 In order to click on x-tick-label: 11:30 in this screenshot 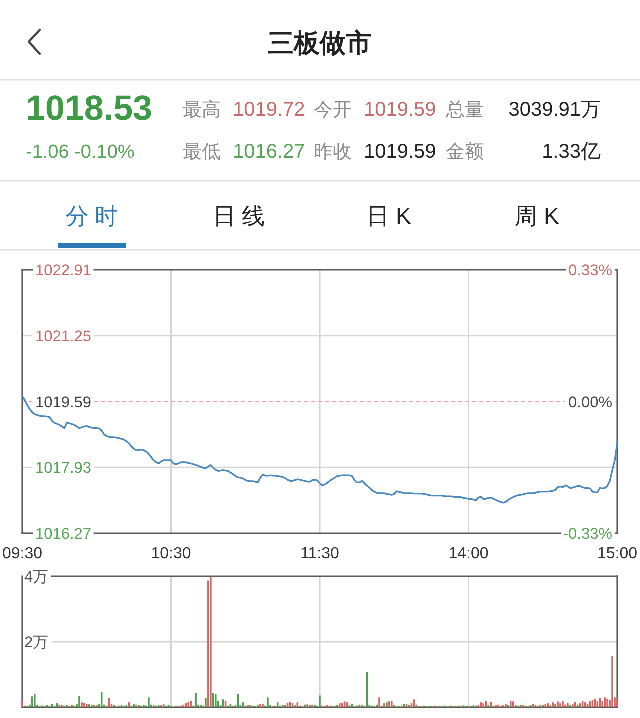, I will do `click(320, 554)`.